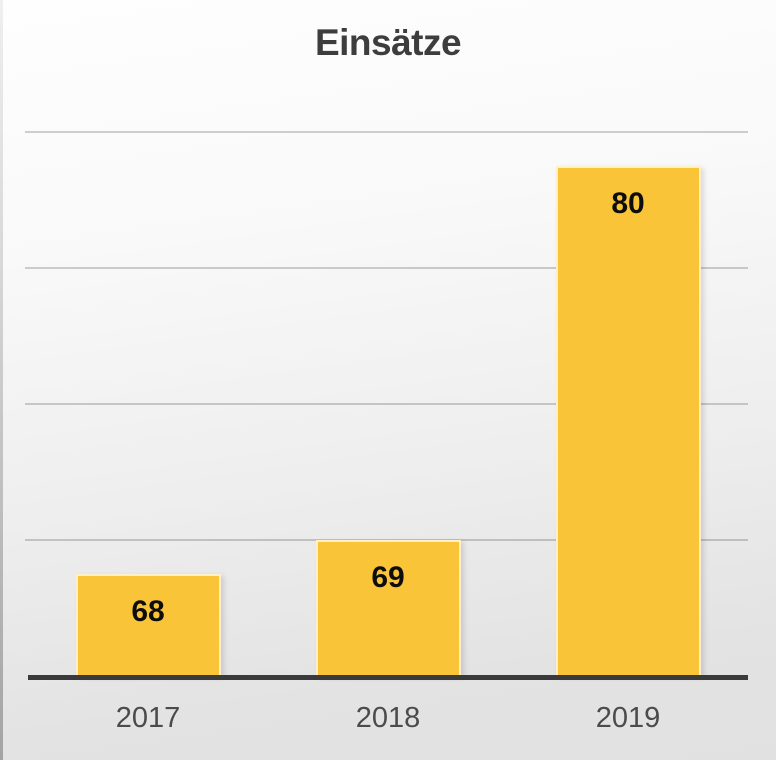  Describe the element at coordinates (148, 718) in the screenshot. I see `x-tick-label-2017: 2017` at that location.